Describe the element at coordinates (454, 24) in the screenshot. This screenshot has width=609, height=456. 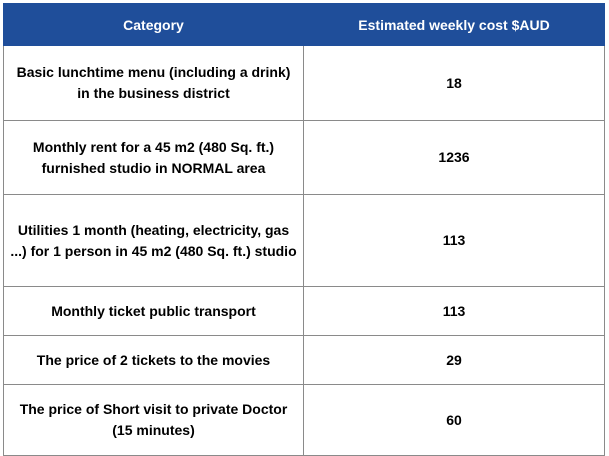
I see `header-estimated-weekly-cost: Estimated weekly cost $AUD` at that location.